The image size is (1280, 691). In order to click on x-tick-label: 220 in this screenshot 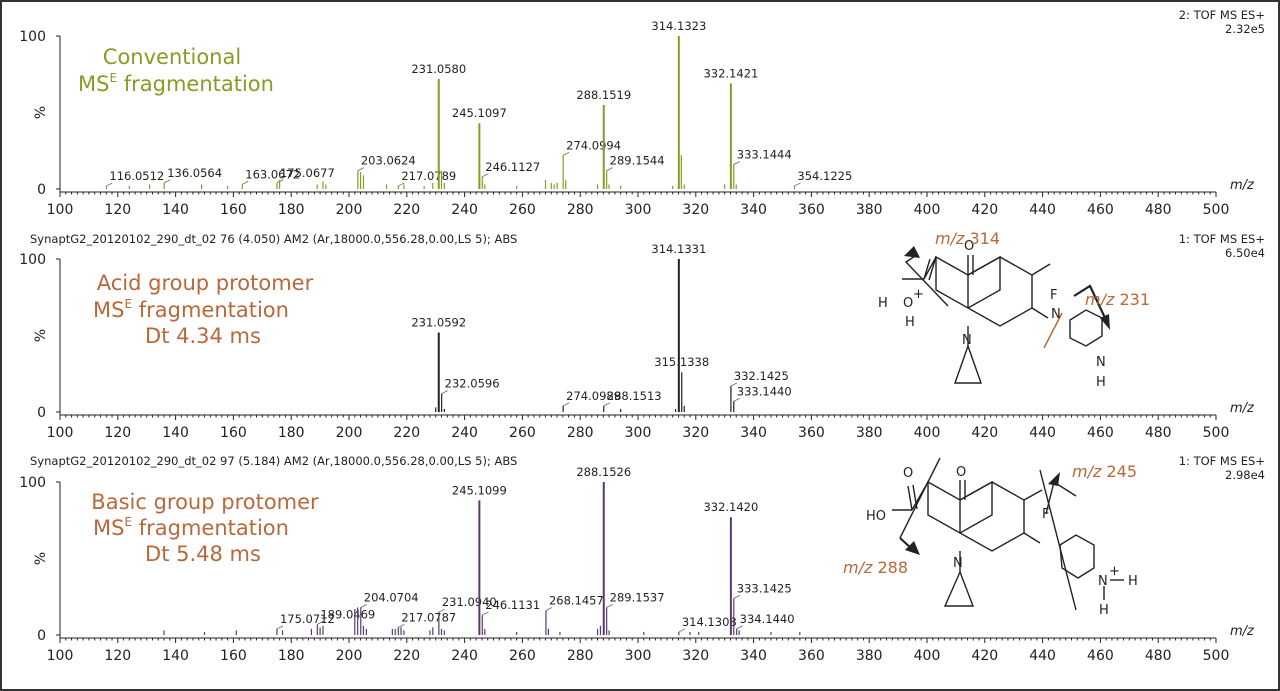, I will do `click(406, 210)`.